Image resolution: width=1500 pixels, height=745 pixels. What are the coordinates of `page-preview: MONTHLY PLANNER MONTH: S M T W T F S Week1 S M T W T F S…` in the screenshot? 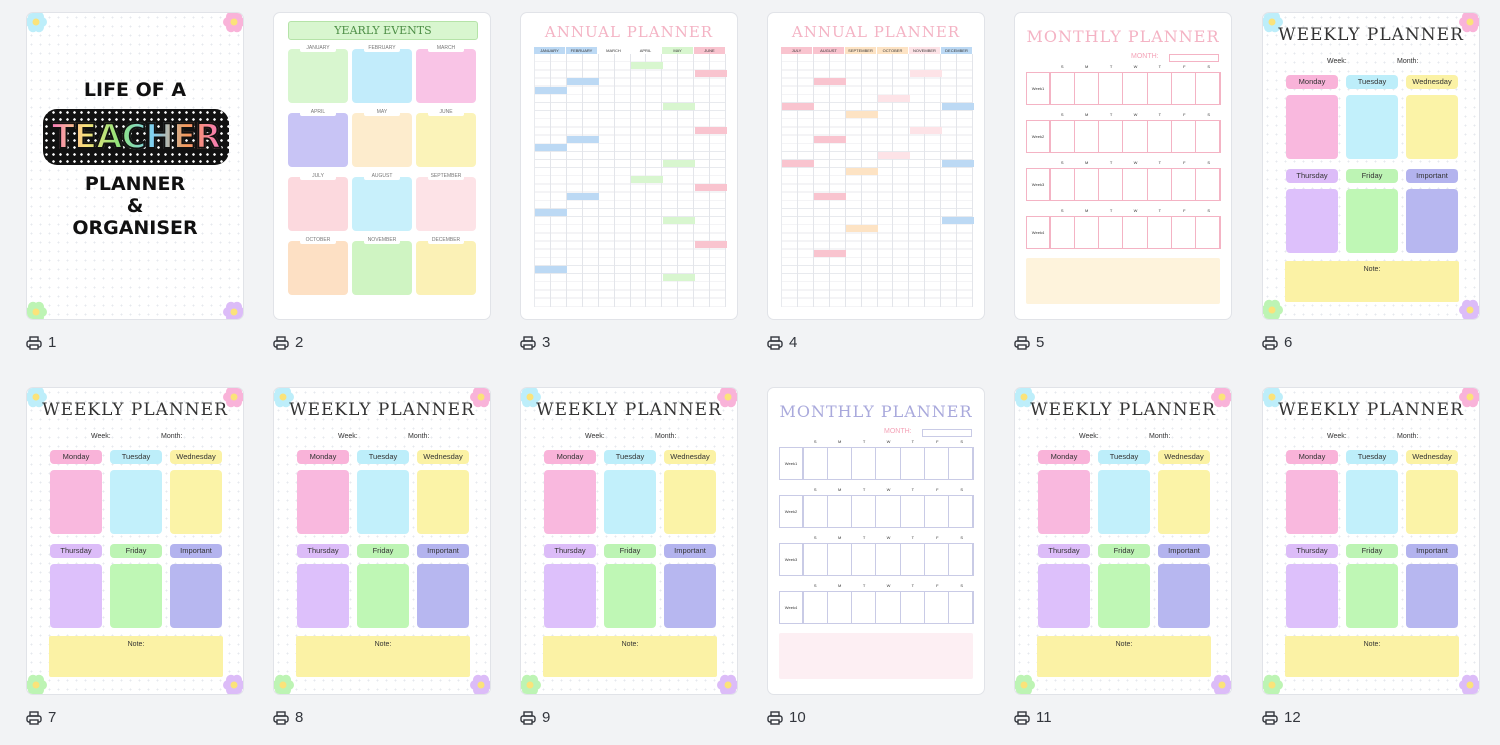 It's located at (876, 541).